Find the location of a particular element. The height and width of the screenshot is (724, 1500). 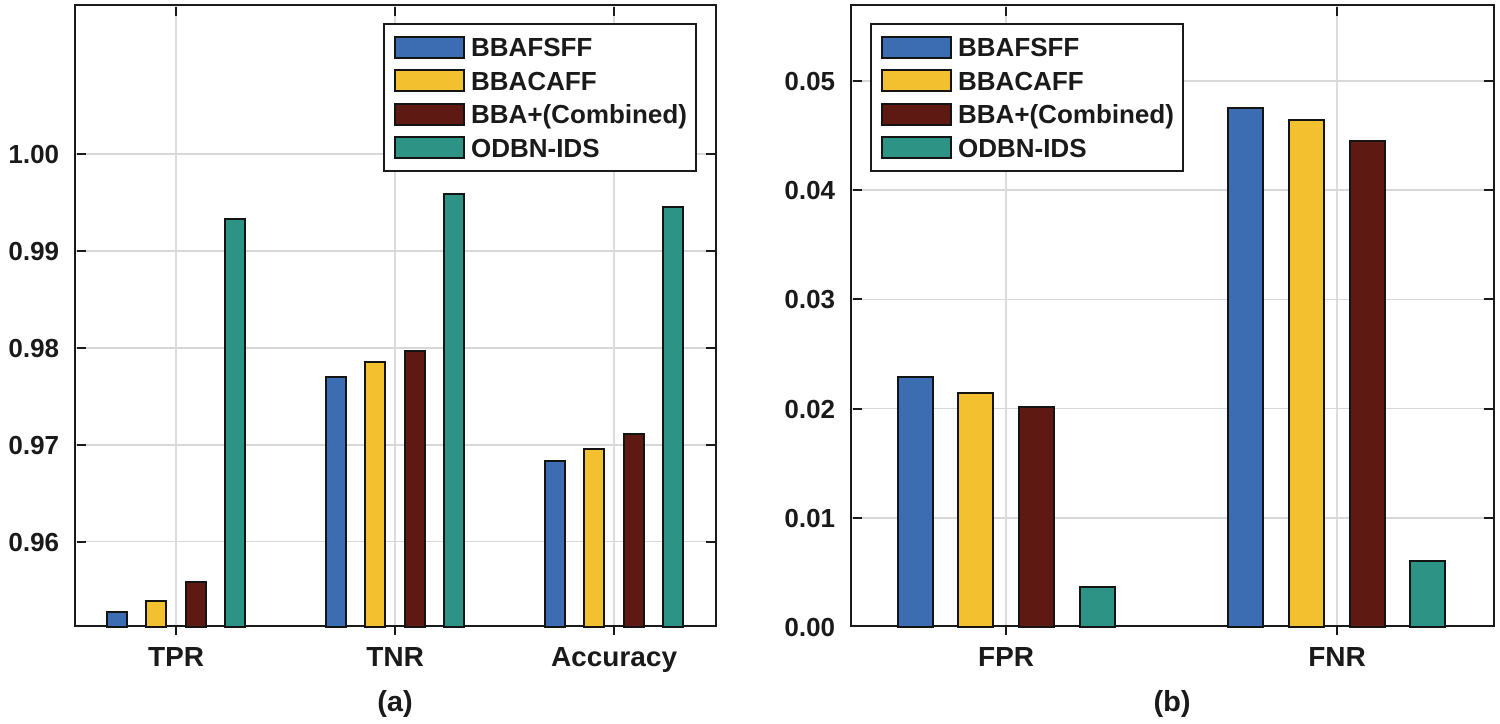

legend-row: BBACAFF is located at coordinates (544, 81).